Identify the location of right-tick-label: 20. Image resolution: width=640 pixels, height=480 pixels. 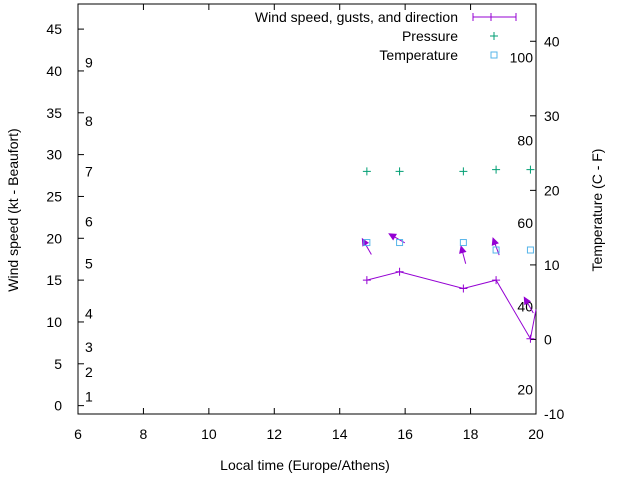
(552, 190).